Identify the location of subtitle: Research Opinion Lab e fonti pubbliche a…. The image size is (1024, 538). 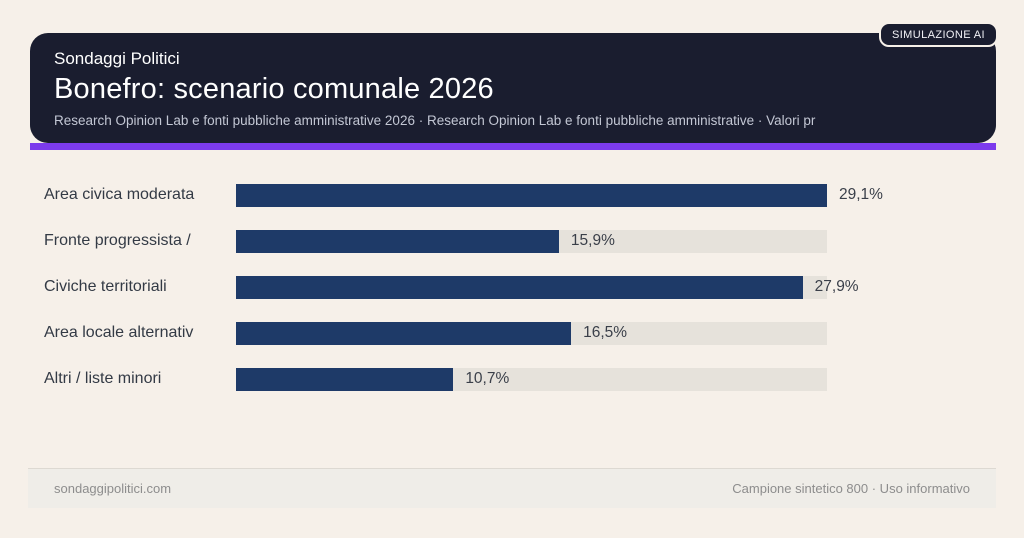
(435, 120).